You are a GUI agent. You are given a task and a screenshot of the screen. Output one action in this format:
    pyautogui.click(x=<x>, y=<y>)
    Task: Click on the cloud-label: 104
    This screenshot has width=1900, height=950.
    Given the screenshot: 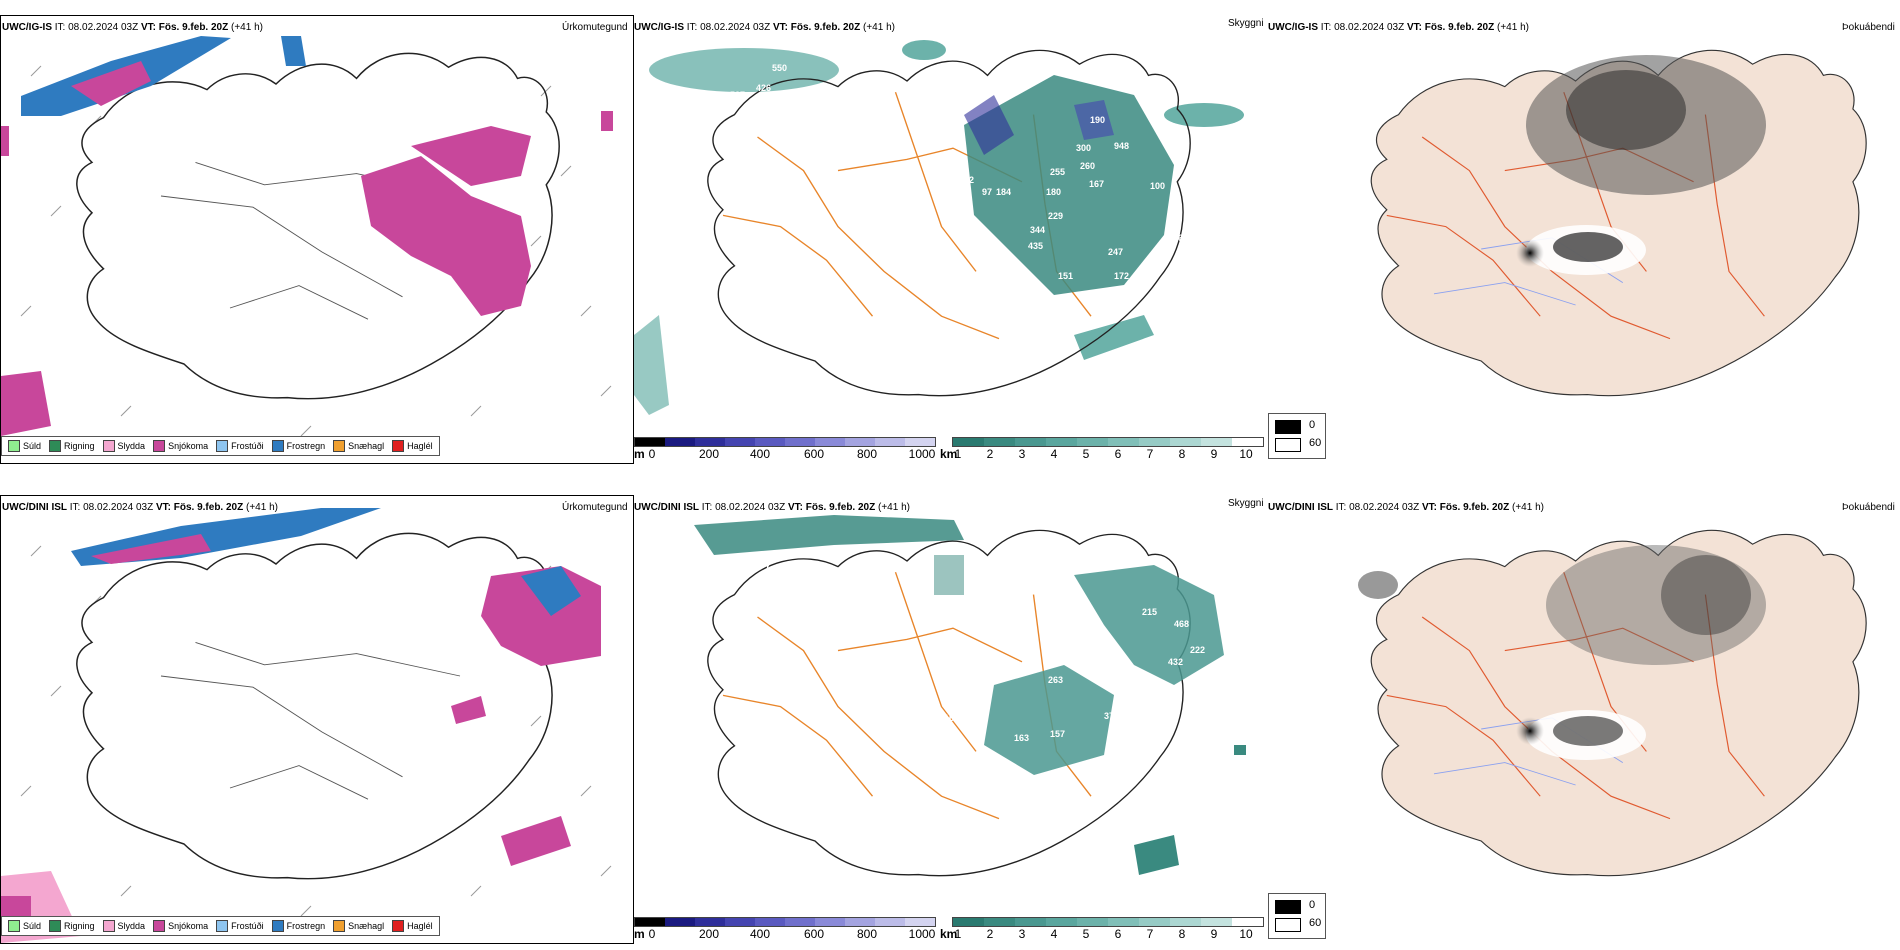 What is the action you would take?
    pyautogui.click(x=952, y=256)
    